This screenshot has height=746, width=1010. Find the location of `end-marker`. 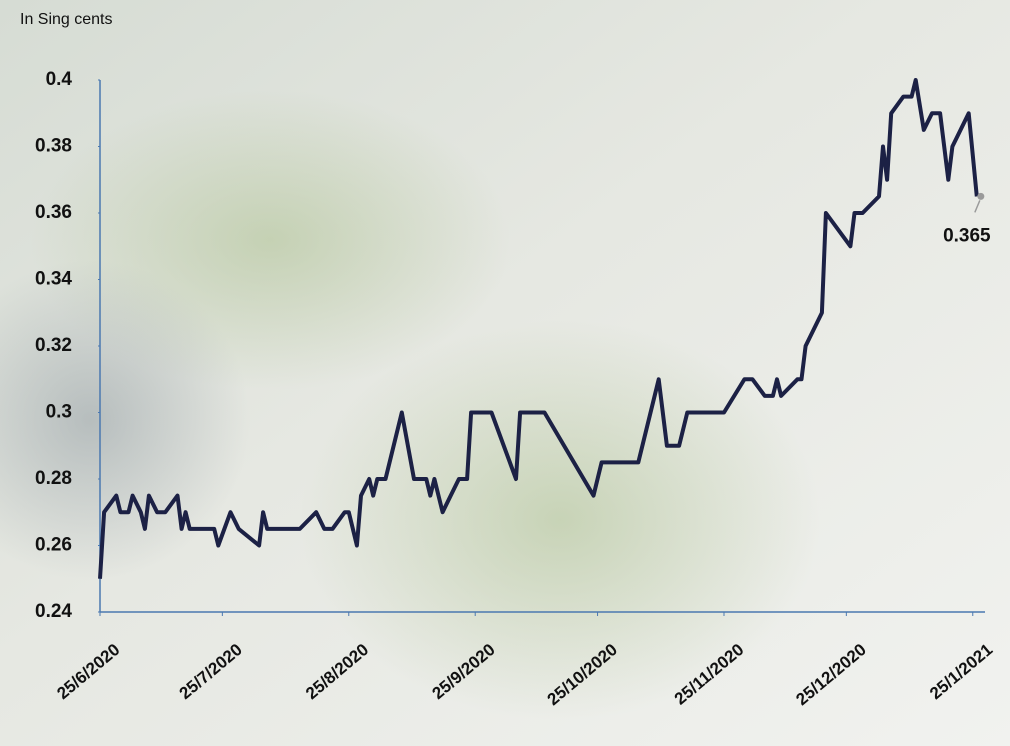

end-marker is located at coordinates (981, 196).